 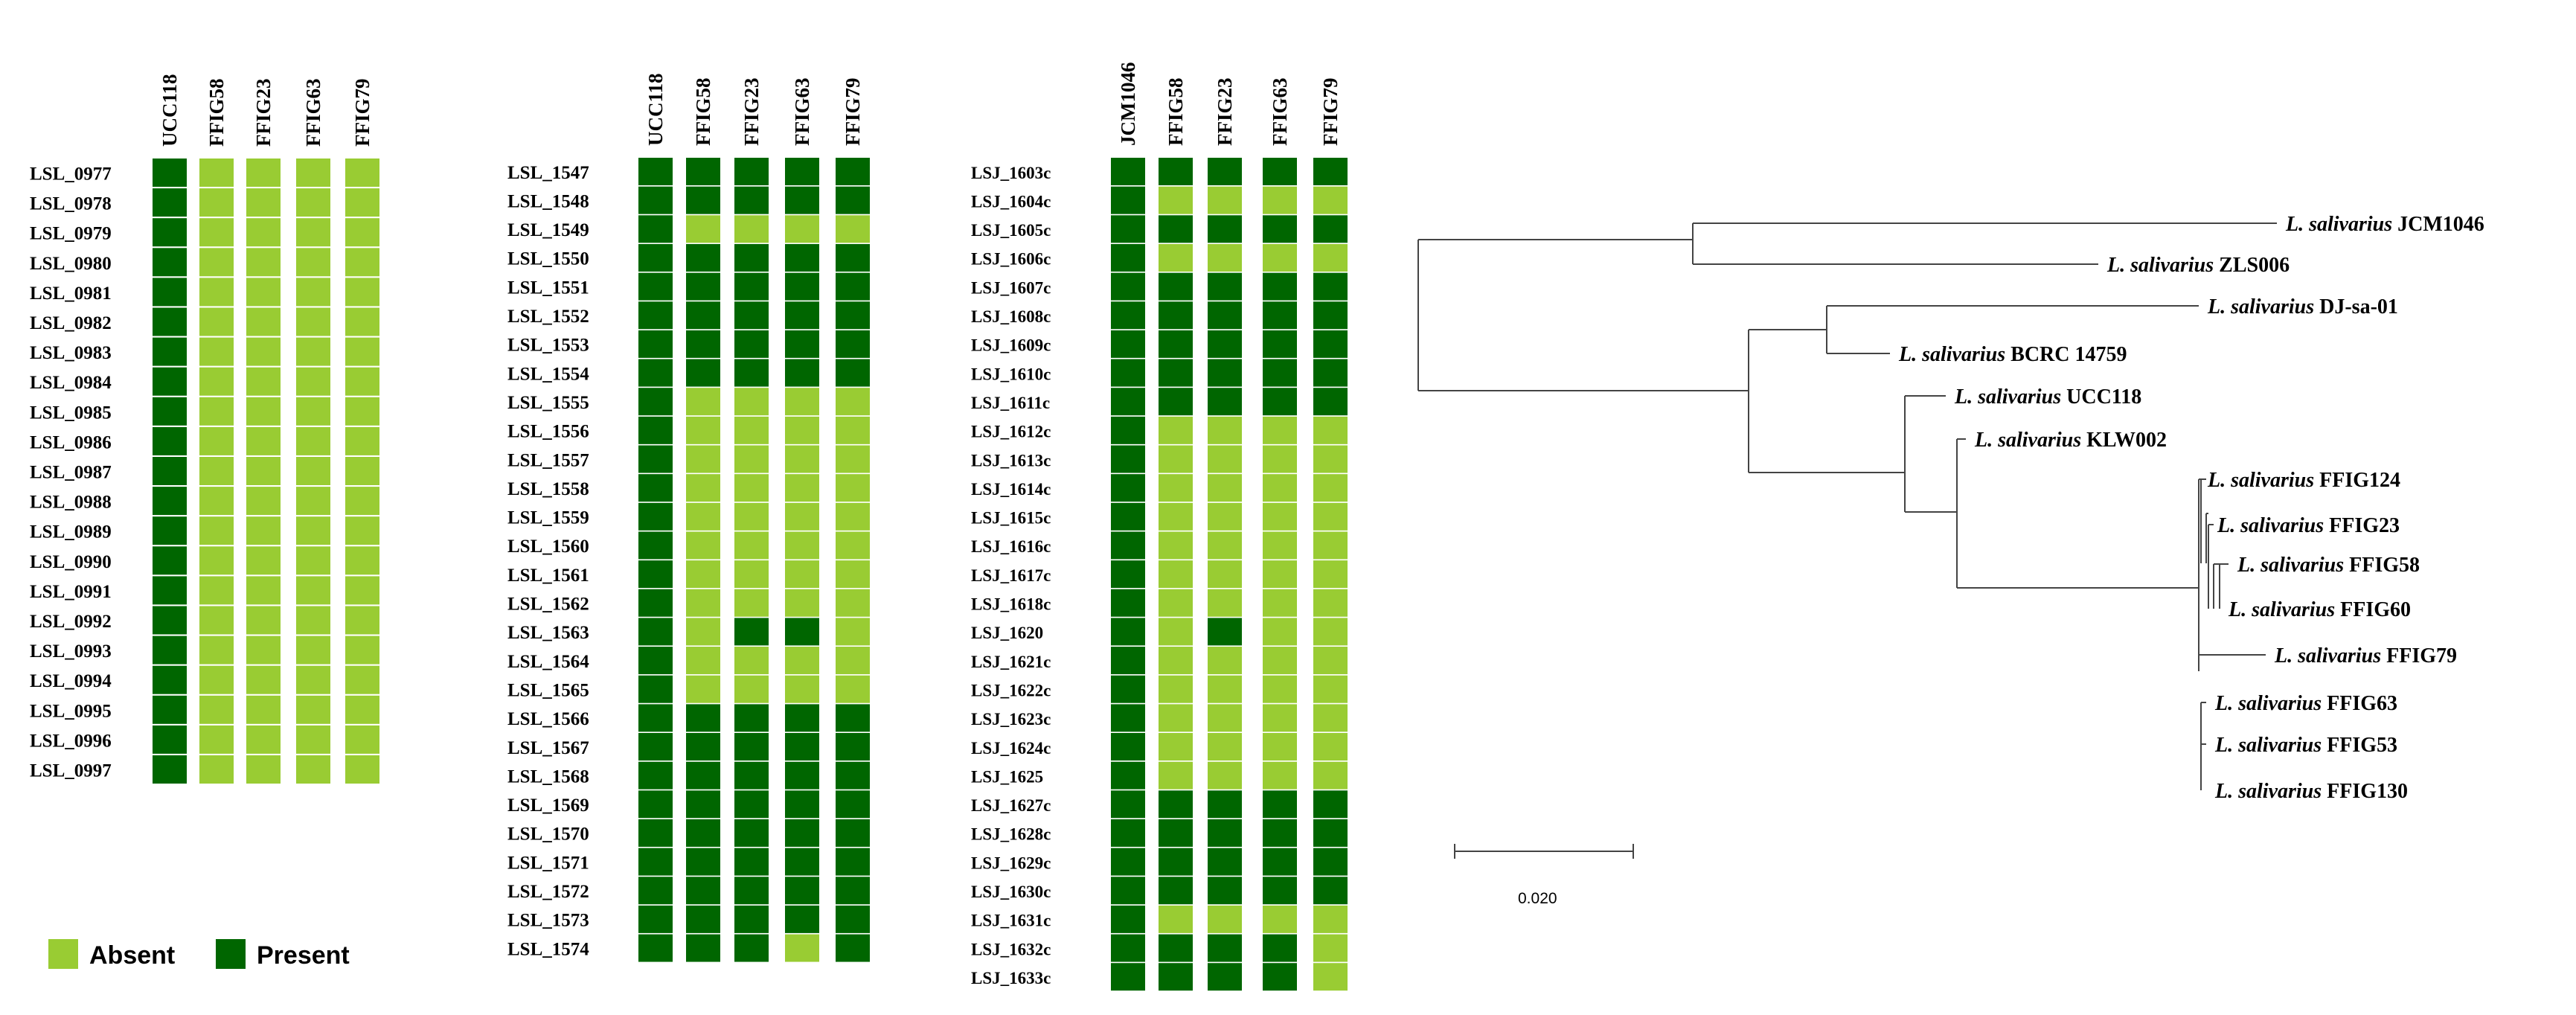 What do you see at coordinates (548, 835) in the screenshot?
I see `gene-label: LSL_1570` at bounding box center [548, 835].